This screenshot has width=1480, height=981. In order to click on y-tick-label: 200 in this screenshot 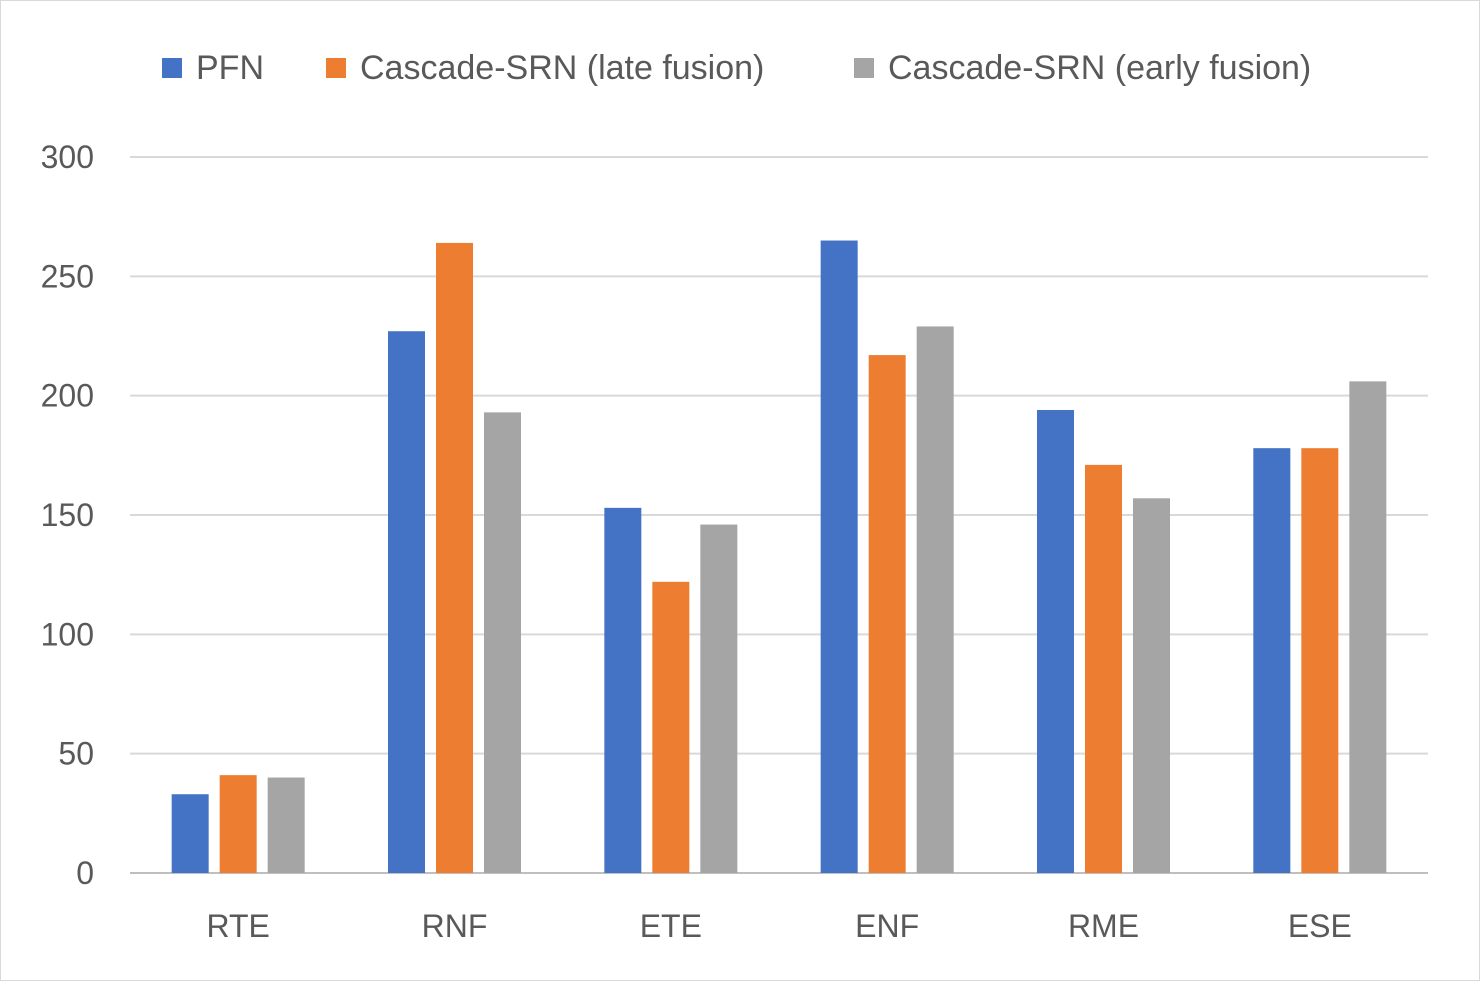, I will do `click(67, 396)`.